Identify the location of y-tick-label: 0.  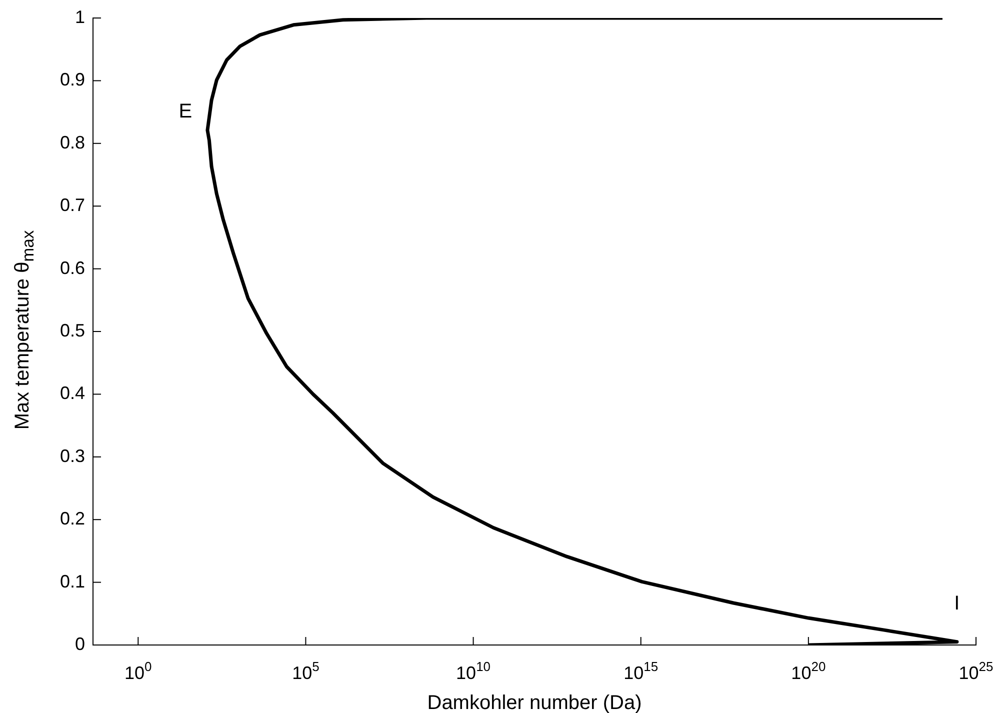
(79, 644).